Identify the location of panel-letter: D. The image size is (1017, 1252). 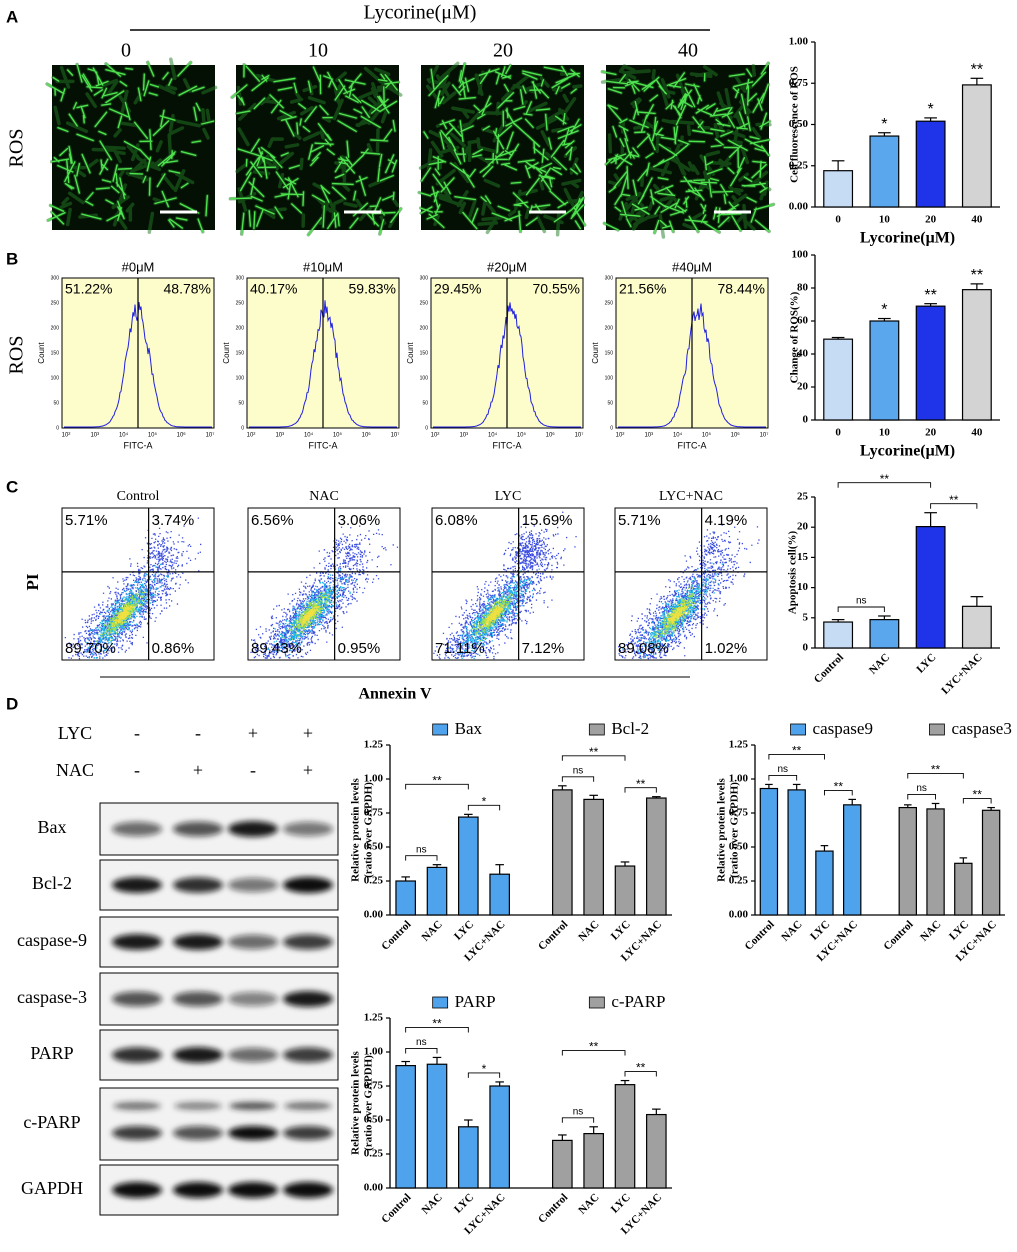
(12, 703).